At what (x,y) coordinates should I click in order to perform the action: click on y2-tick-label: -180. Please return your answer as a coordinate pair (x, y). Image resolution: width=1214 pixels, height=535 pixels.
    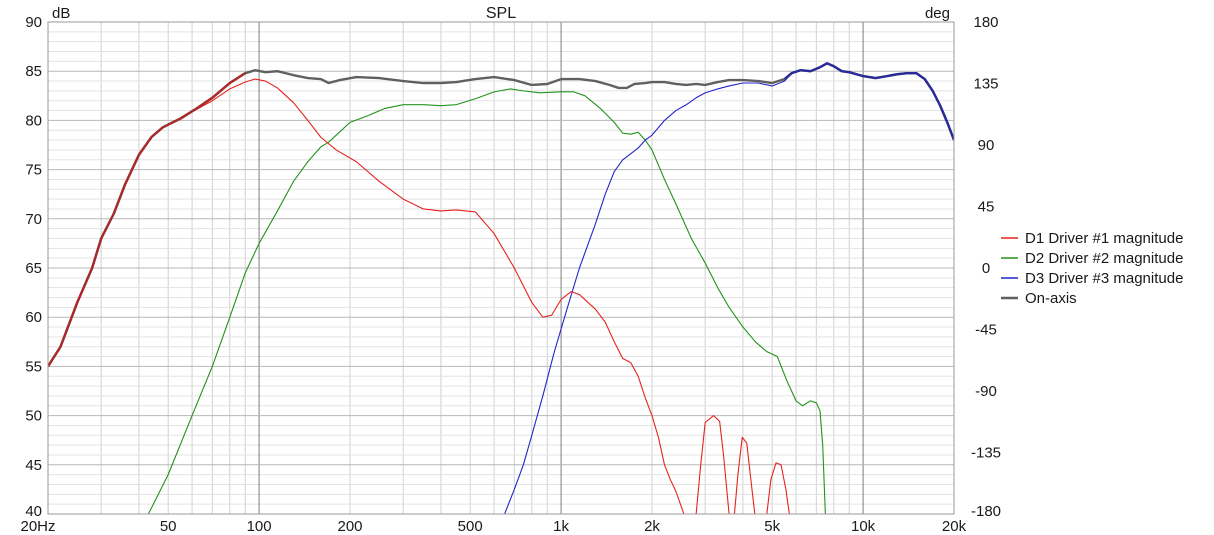
    Looking at the image, I should click on (986, 511).